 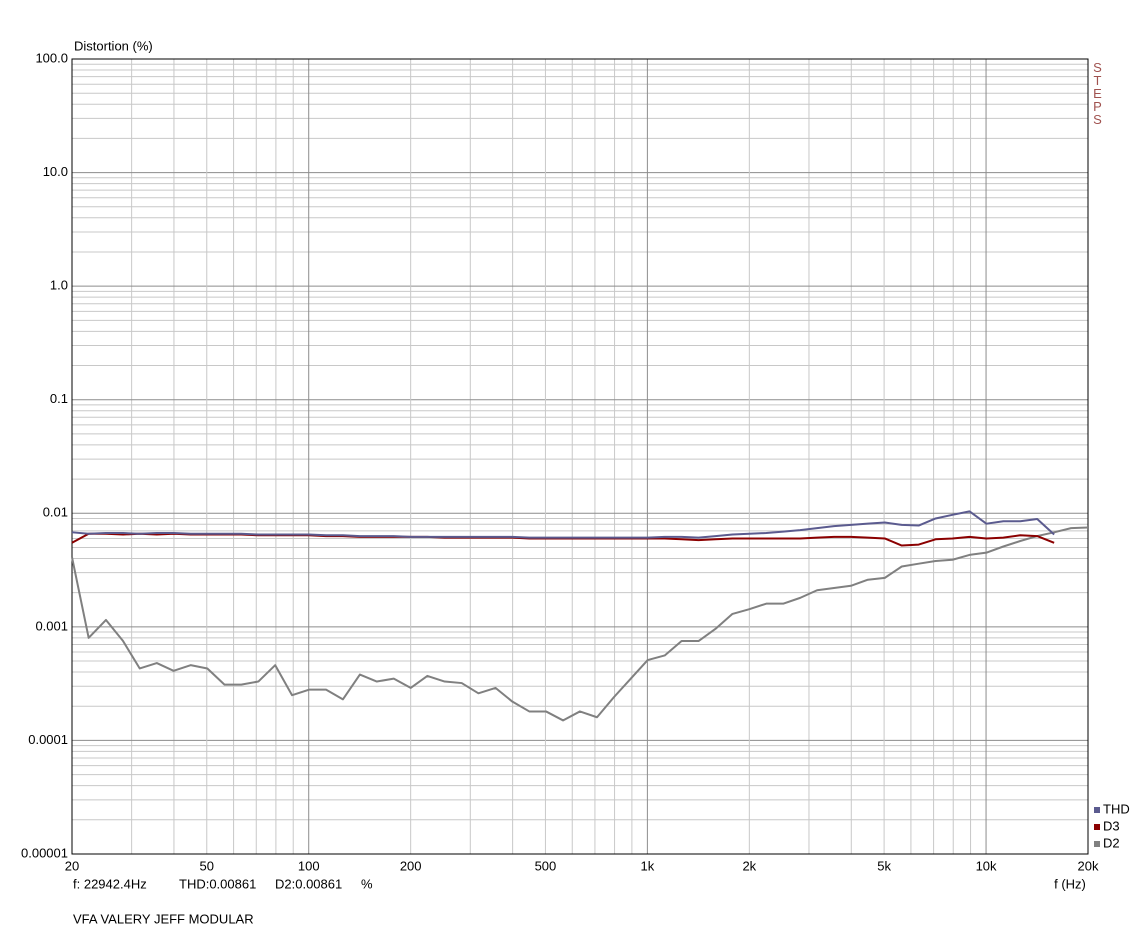 What do you see at coordinates (308, 883) in the screenshot?
I see `status-text: D2:0.00861` at bounding box center [308, 883].